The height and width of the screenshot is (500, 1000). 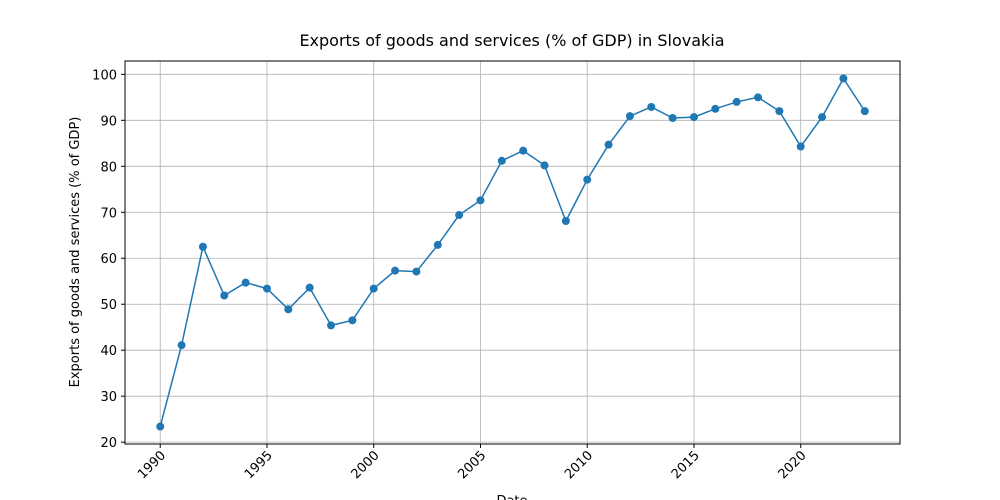 What do you see at coordinates (259, 465) in the screenshot?
I see `x-tick-label: 1995` at bounding box center [259, 465].